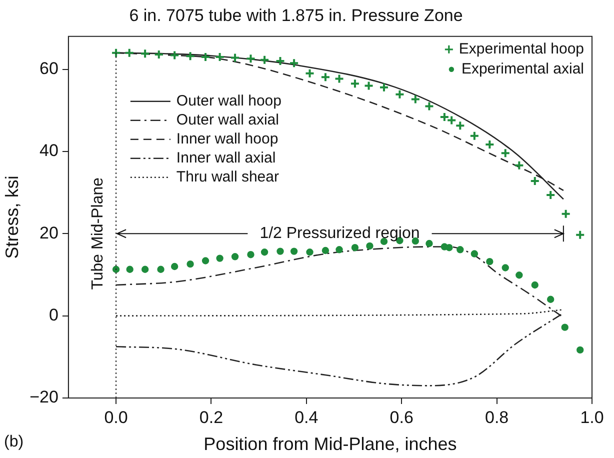 The height and width of the screenshot is (458, 614). I want to click on y-tick-label: 20, so click(49, 232).